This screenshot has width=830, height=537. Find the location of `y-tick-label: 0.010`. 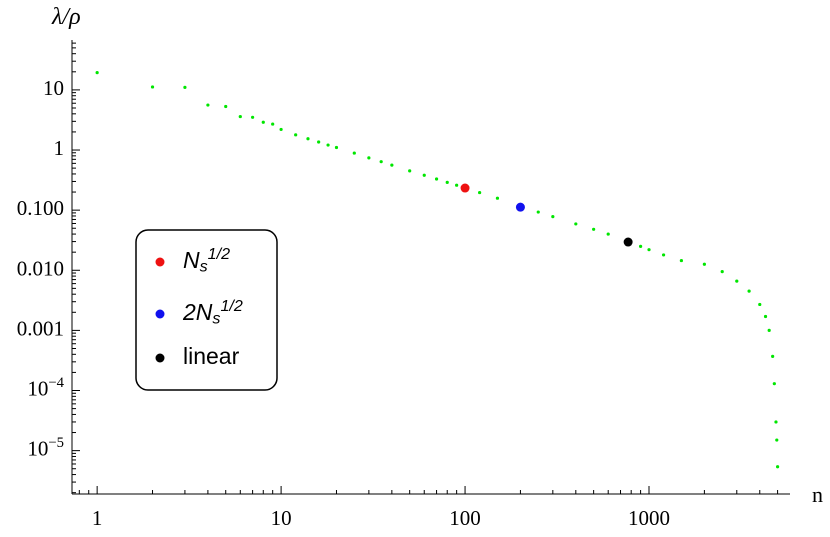

y-tick-label: 0.010 is located at coordinates (40, 268).